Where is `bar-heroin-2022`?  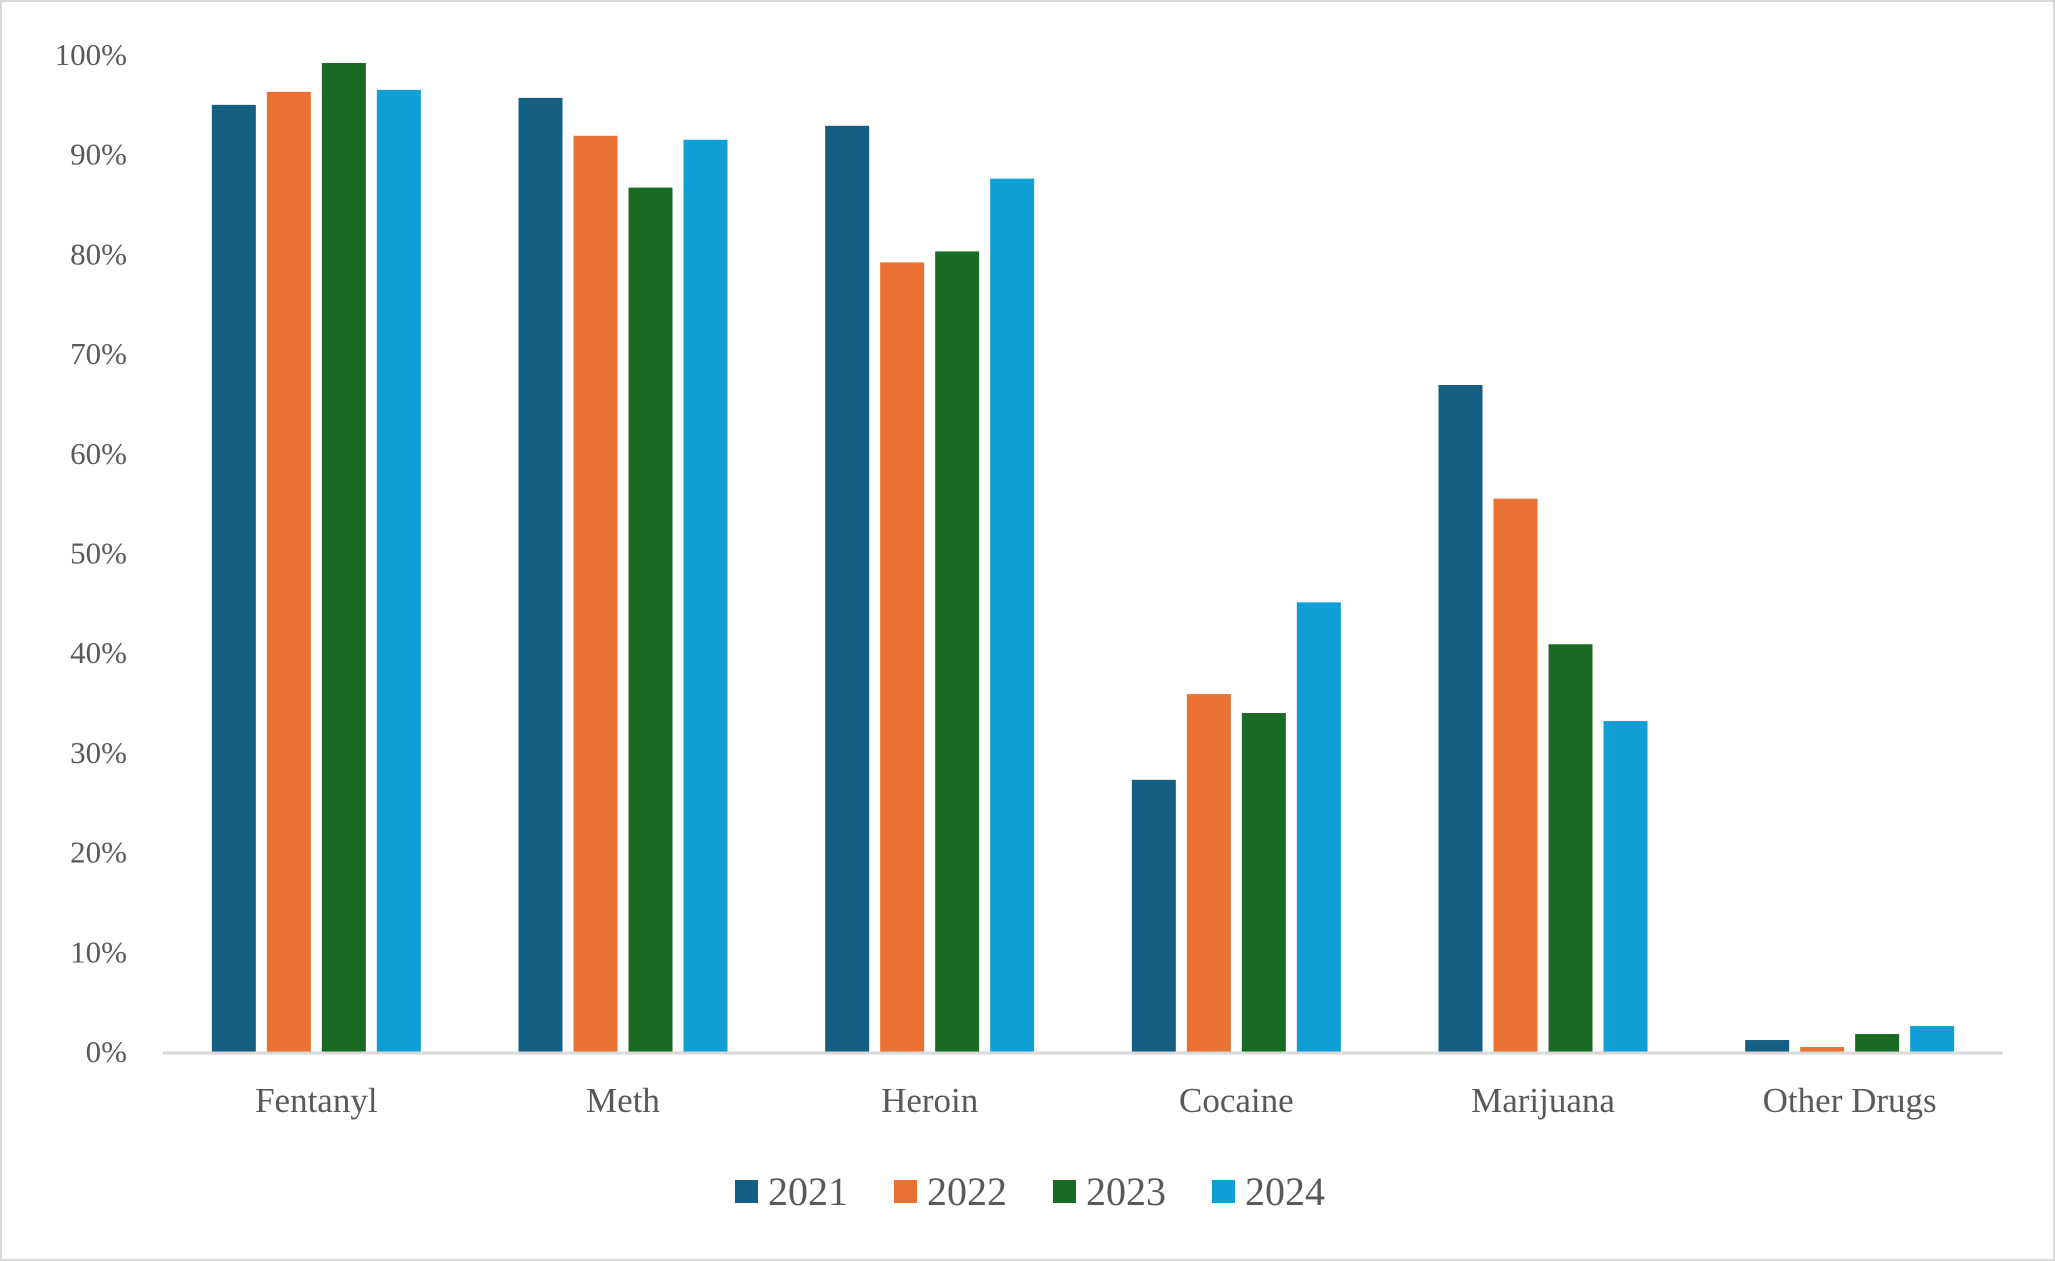 bar-heroin-2022 is located at coordinates (902, 657).